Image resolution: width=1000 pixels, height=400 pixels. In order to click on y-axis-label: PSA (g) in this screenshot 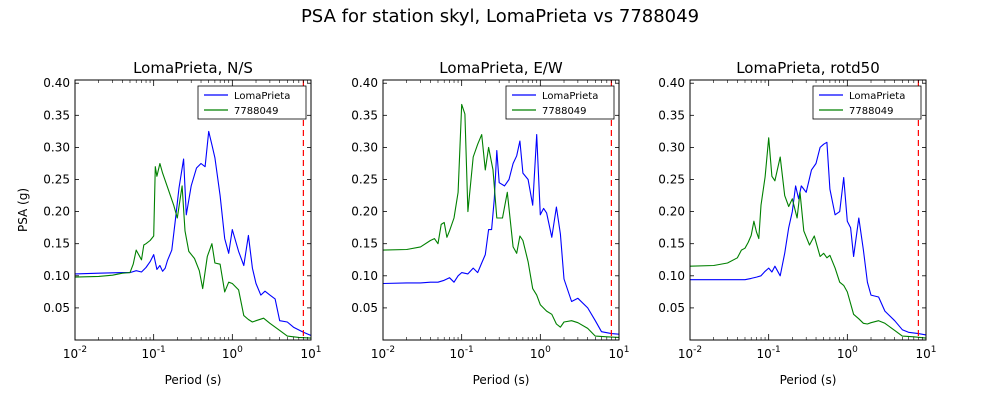, I will do `click(23, 210)`.